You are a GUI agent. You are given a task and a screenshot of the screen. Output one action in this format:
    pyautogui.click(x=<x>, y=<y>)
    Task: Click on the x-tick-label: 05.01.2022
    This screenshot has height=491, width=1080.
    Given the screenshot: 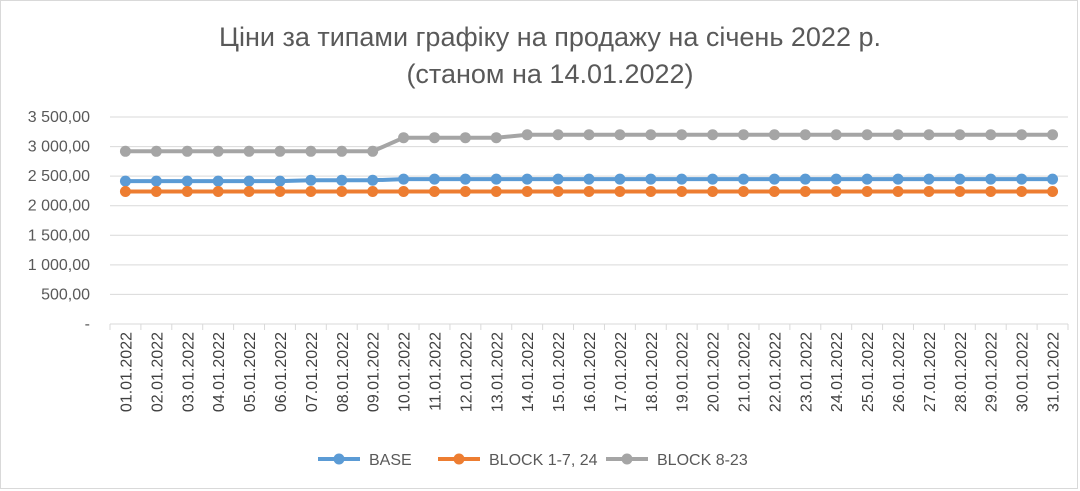 What is the action you would take?
    pyautogui.click(x=250, y=372)
    